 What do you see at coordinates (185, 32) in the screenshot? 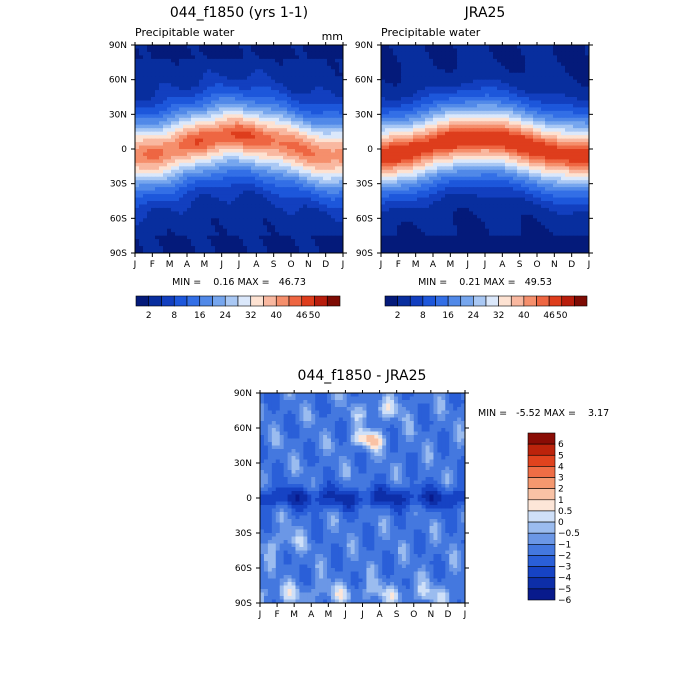
I see `panel1-subtitle: Precipitable water` at bounding box center [185, 32].